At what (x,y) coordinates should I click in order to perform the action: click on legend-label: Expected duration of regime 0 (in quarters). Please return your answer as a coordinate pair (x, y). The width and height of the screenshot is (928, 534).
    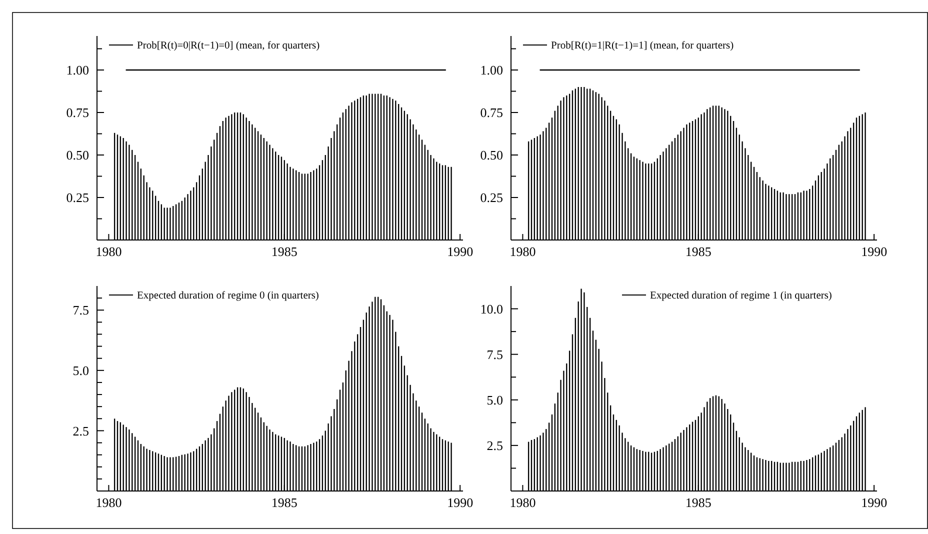
    Looking at the image, I should click on (228, 296).